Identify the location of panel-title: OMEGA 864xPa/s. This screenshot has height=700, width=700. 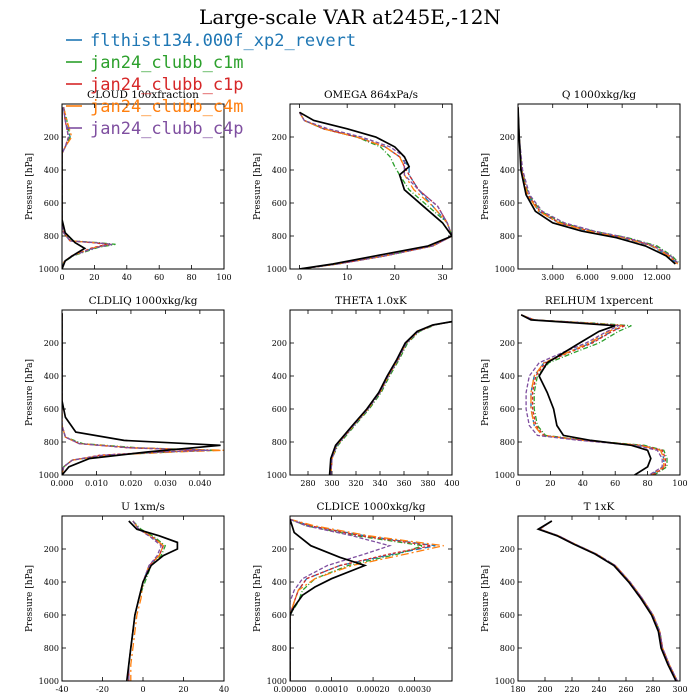
(371, 95).